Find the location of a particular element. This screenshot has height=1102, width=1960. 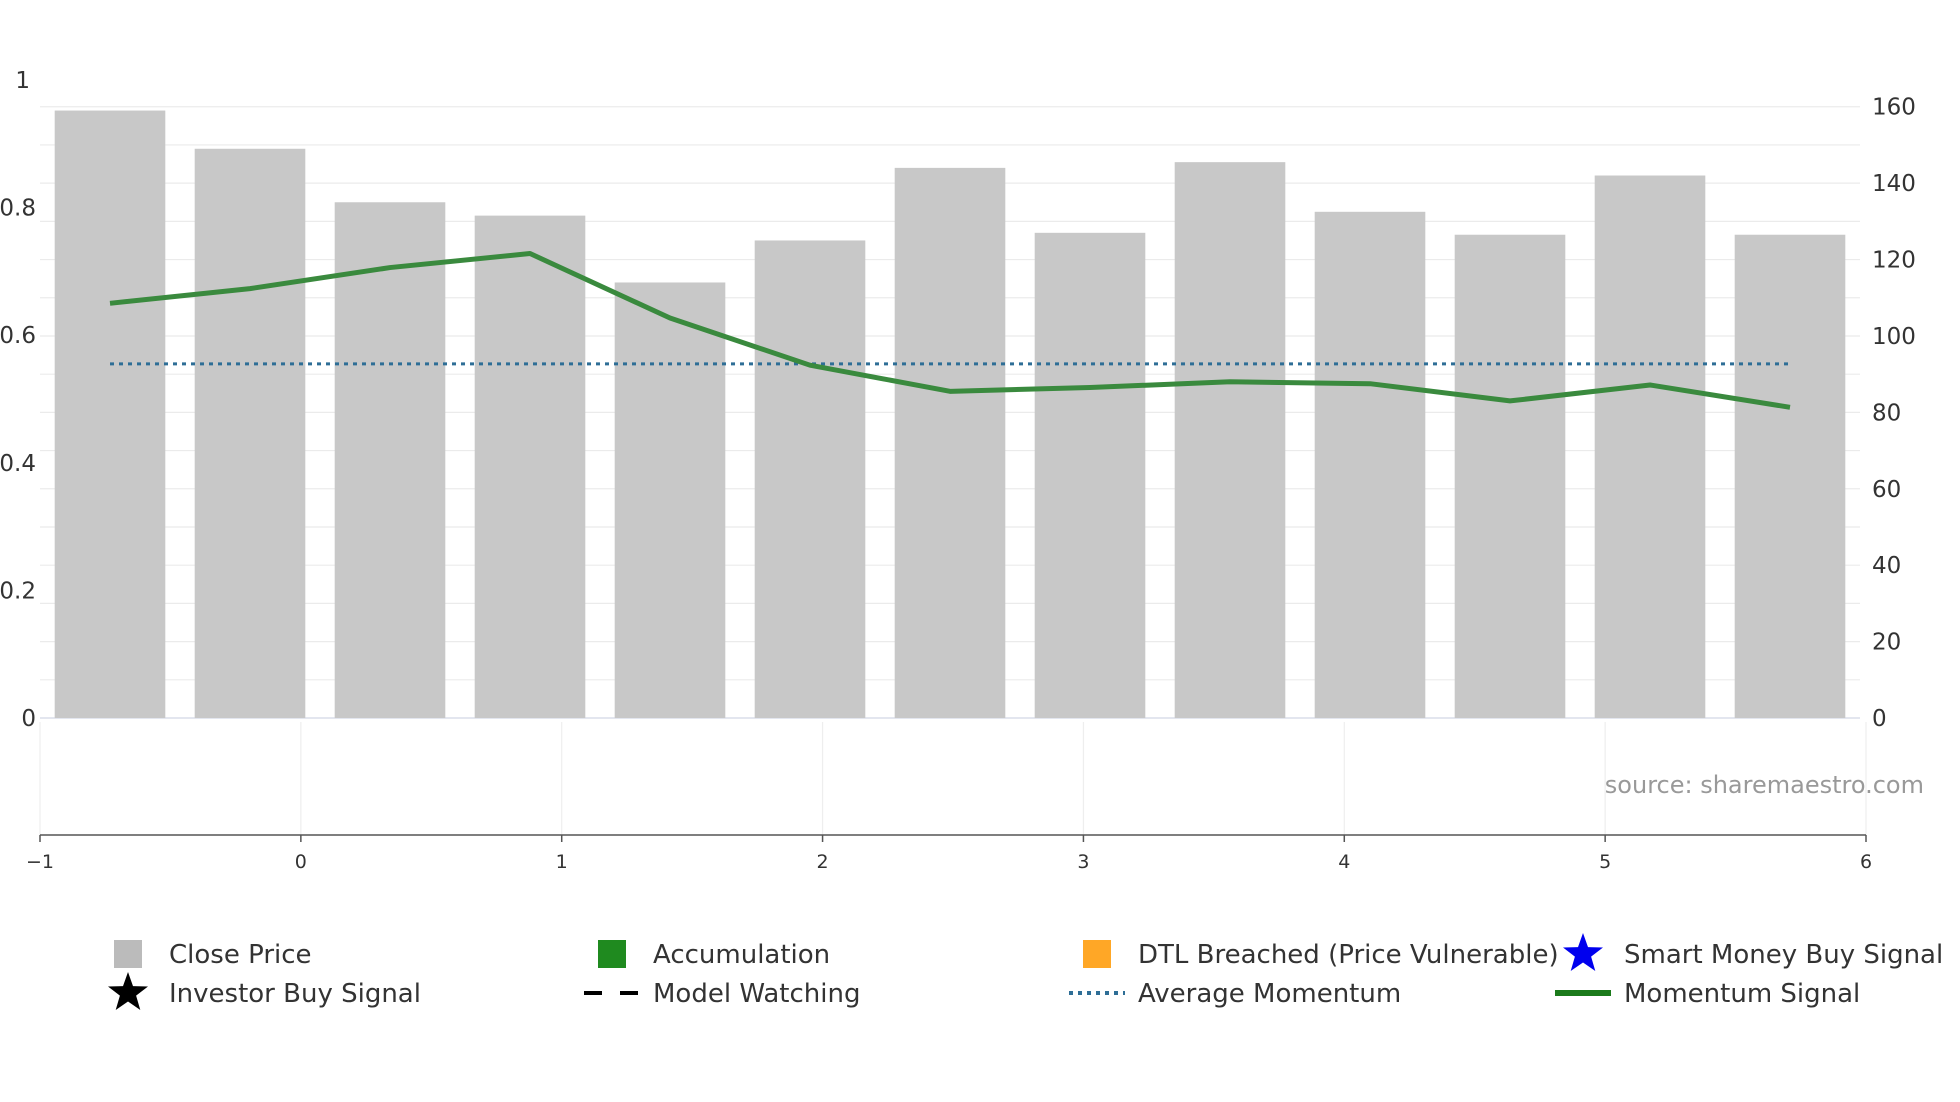

y-right-tick-label: 120 is located at coordinates (1894, 261).